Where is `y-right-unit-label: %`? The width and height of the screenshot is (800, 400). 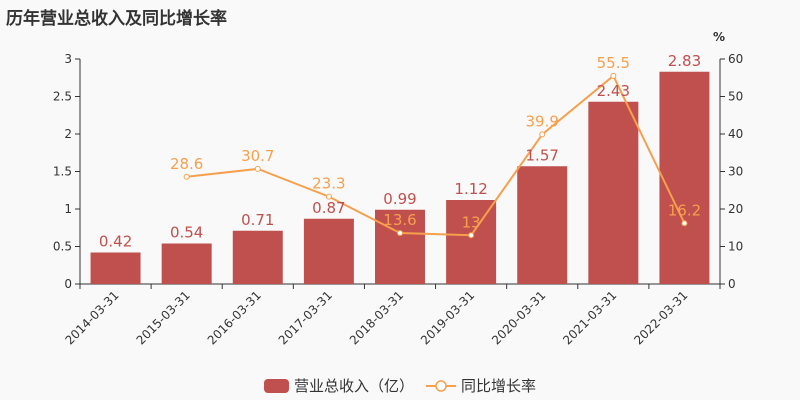
y-right-unit-label: % is located at coordinates (719, 37).